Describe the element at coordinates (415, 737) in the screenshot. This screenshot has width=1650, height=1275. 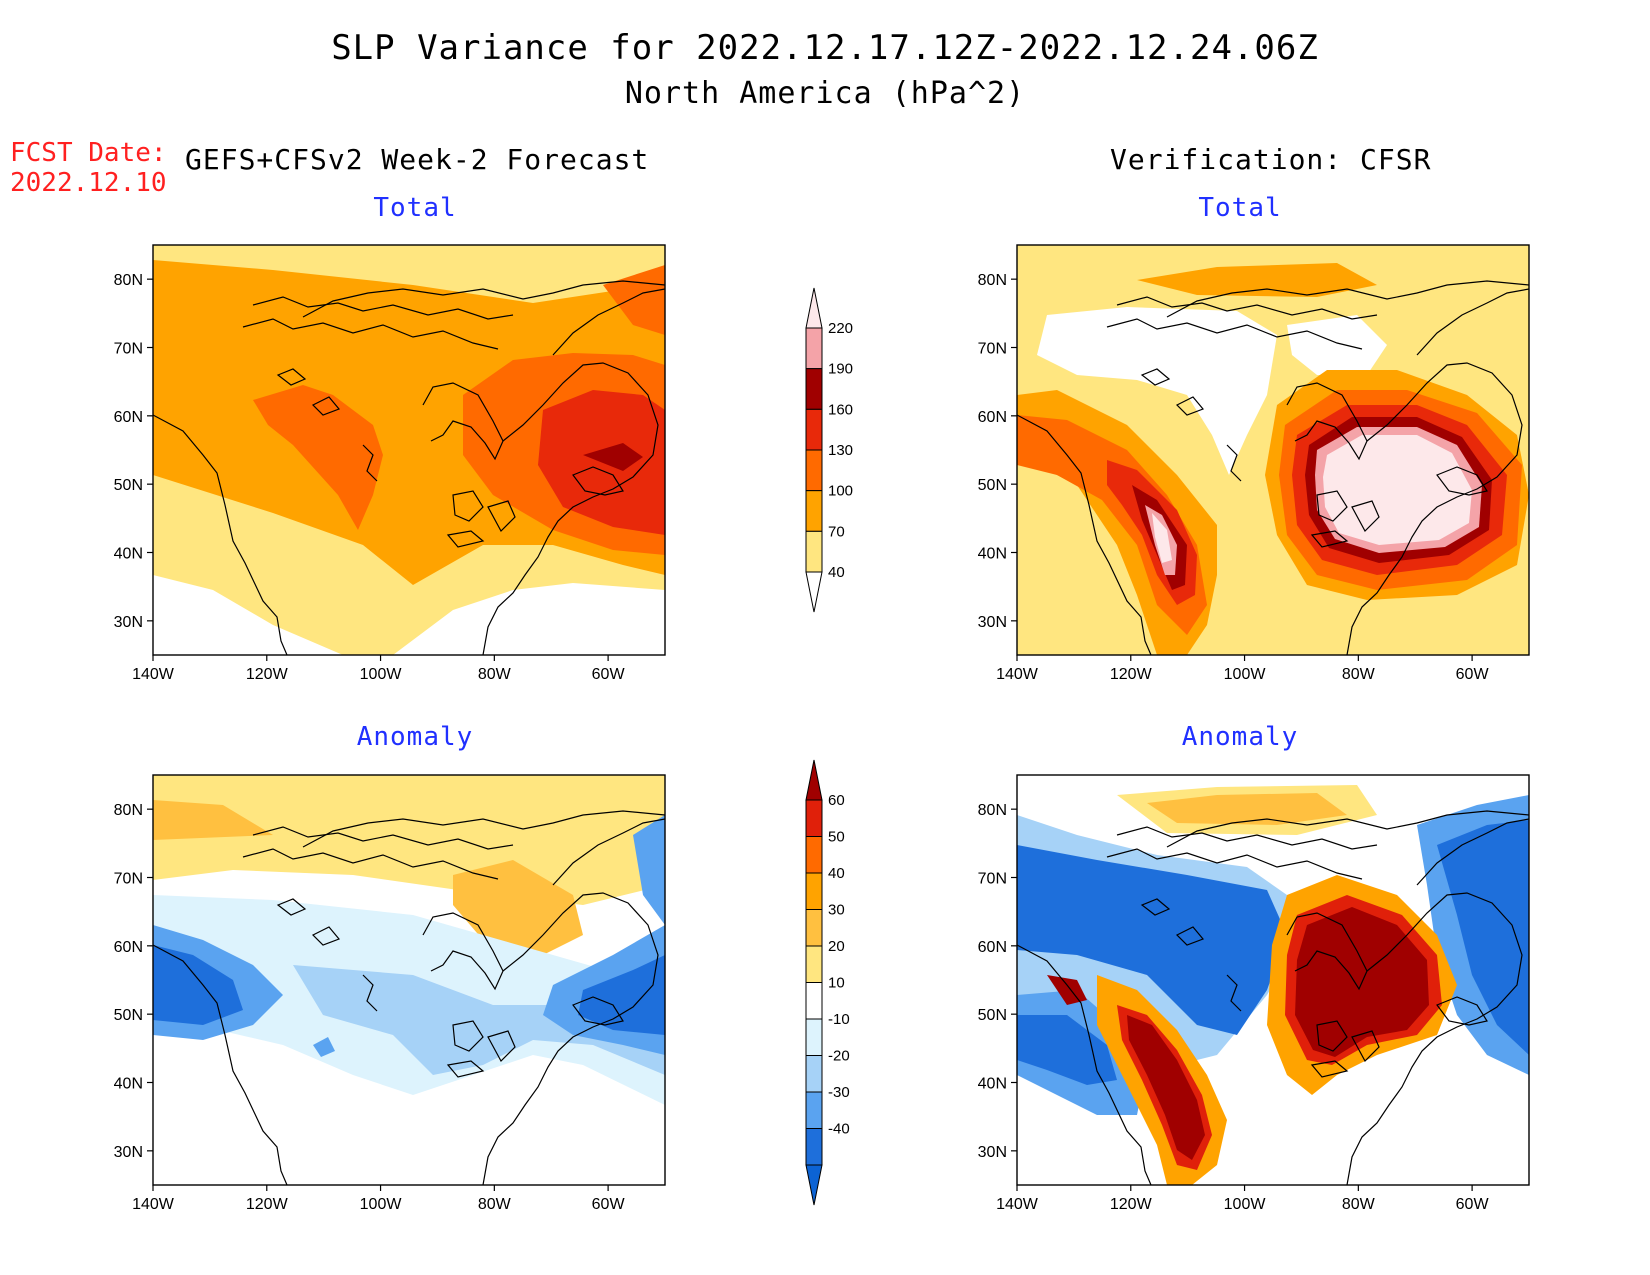
I see `panel-title-fcst-anomaly: Anomaly` at that location.